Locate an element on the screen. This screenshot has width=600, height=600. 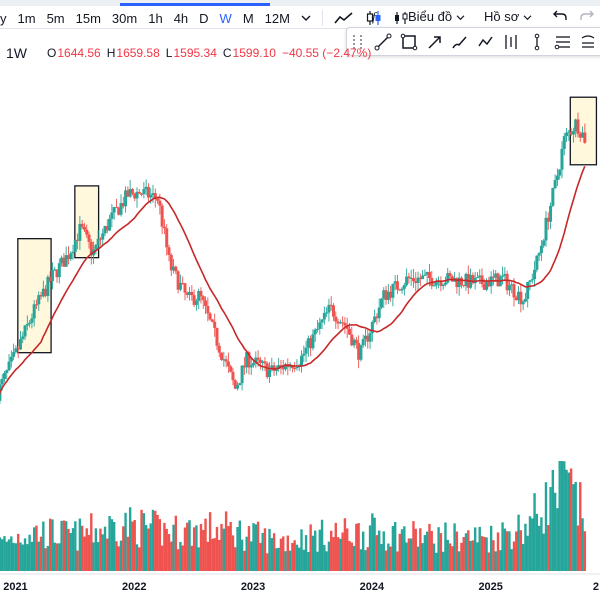
fib-icon is located at coordinates (563, 42).